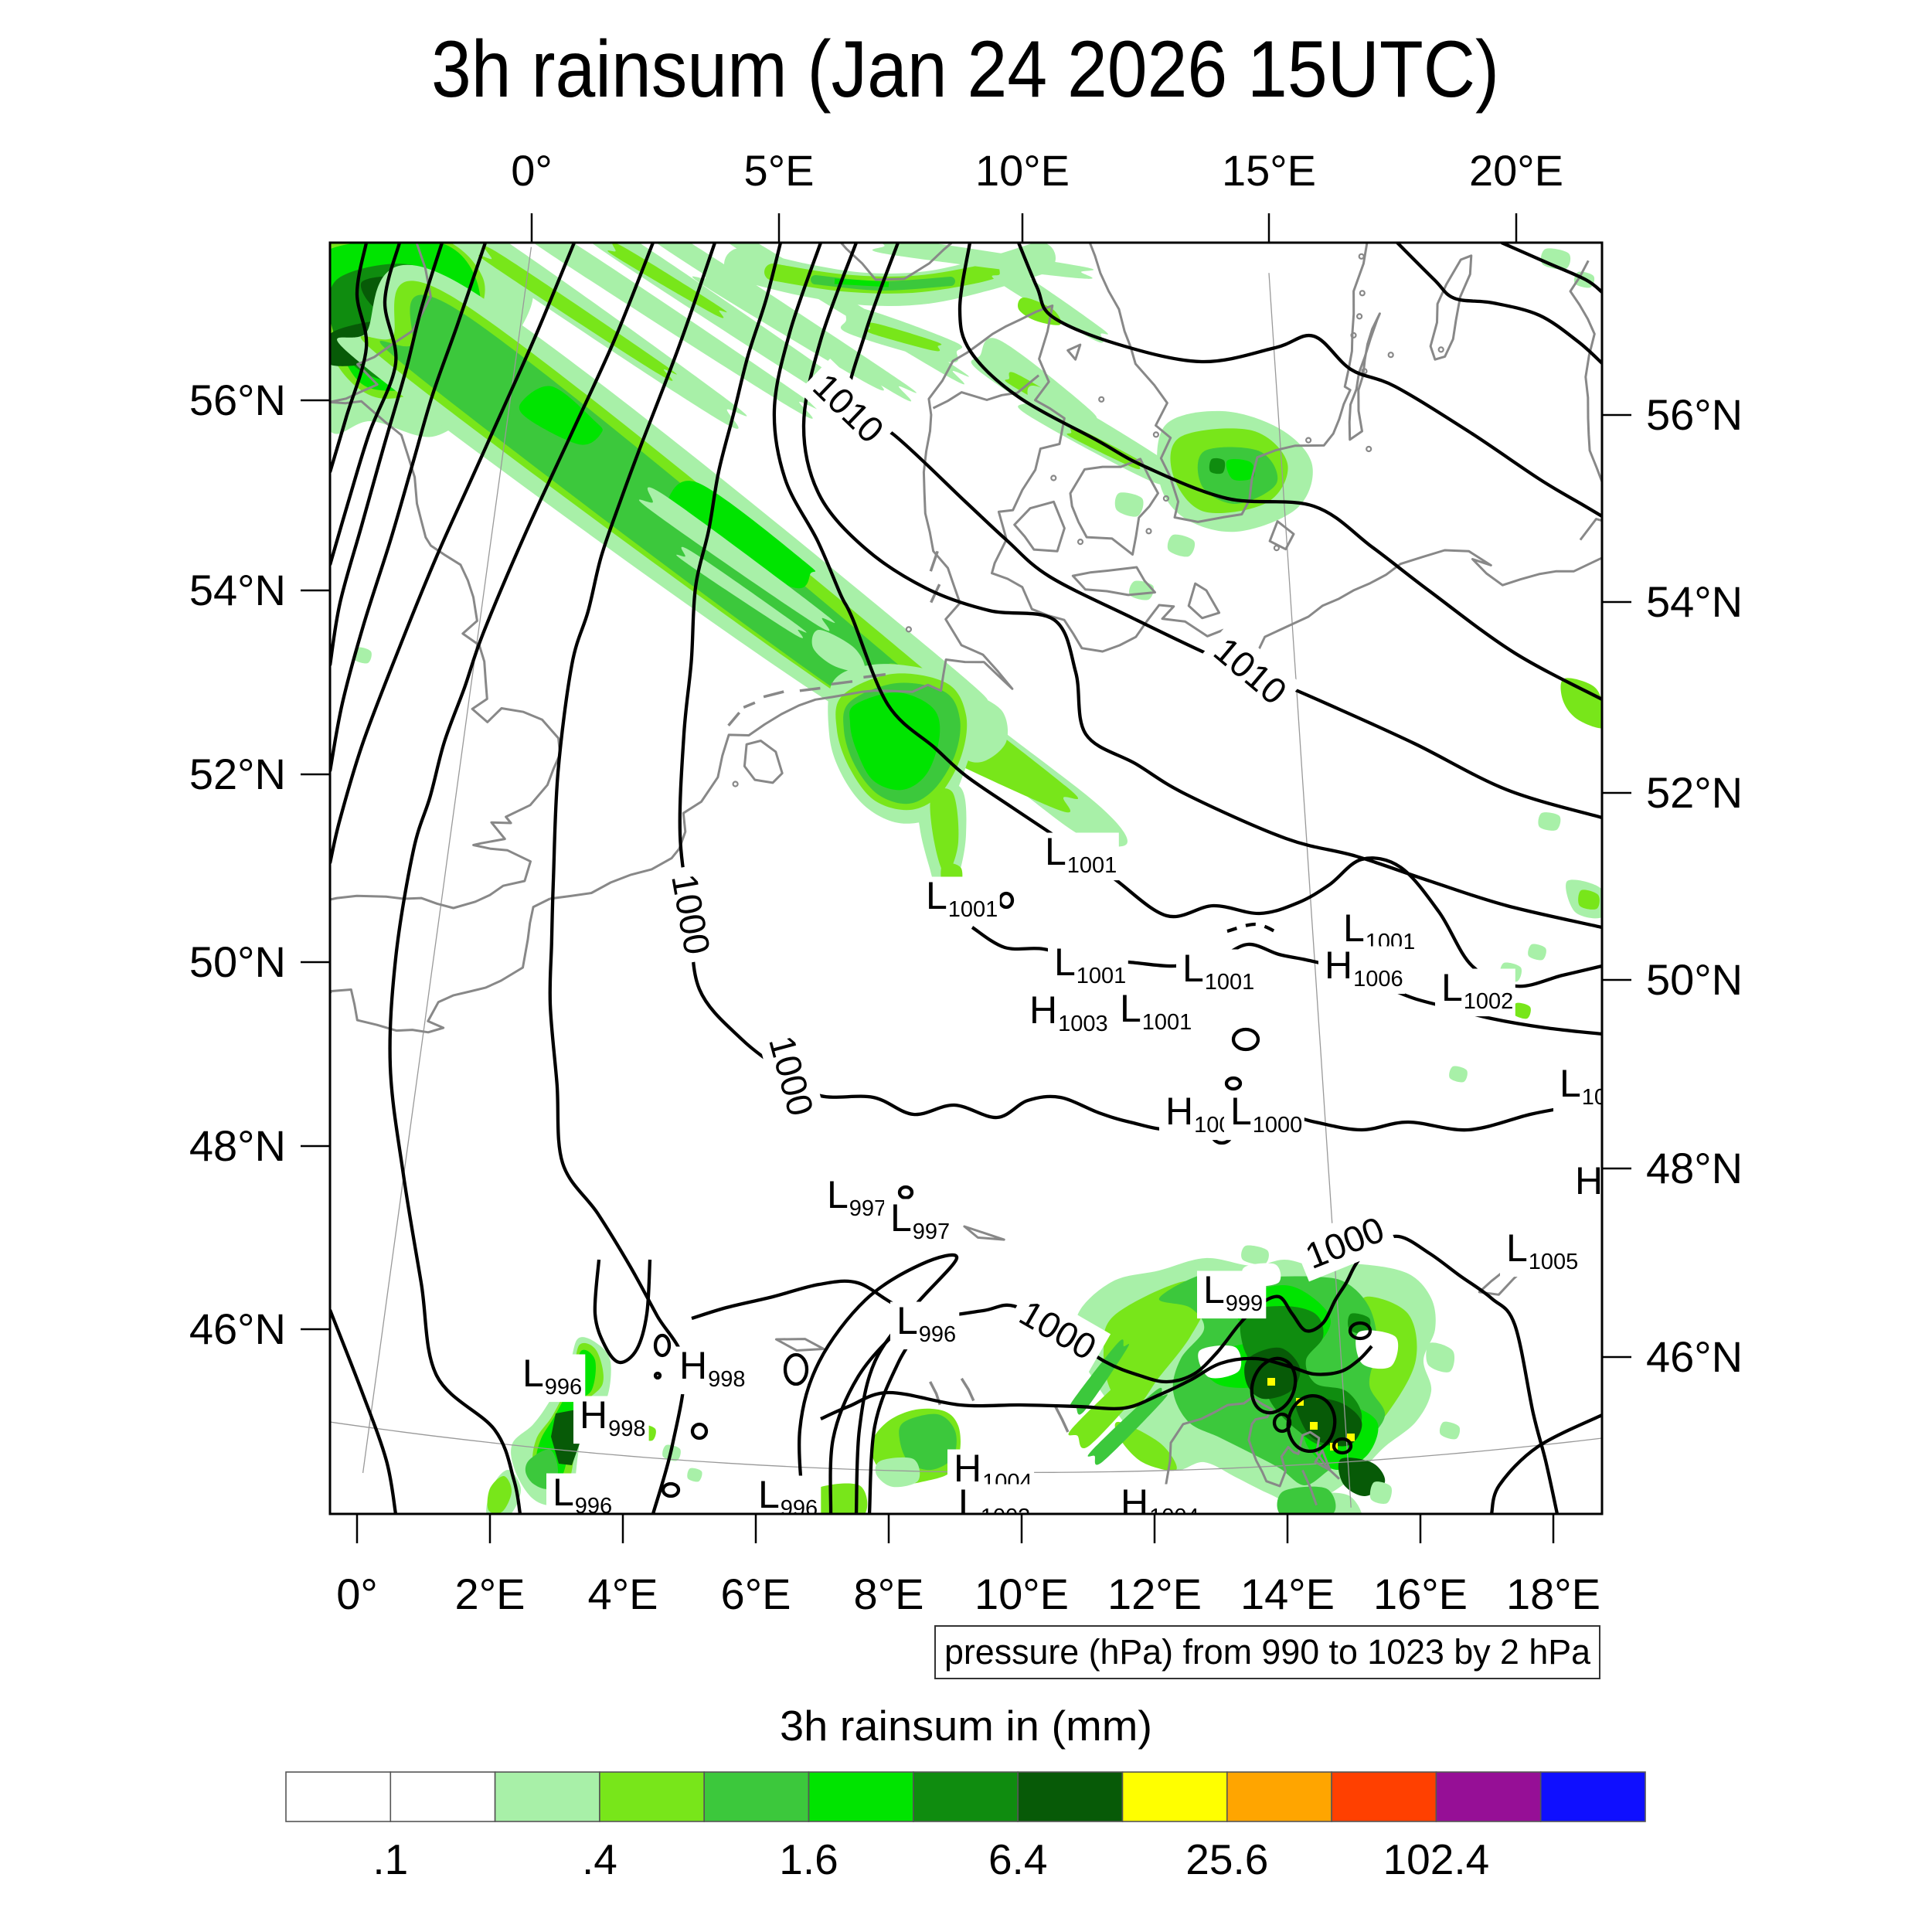  Describe the element at coordinates (1489, 1001) in the screenshot. I see `svg-text: 1002` at that location.